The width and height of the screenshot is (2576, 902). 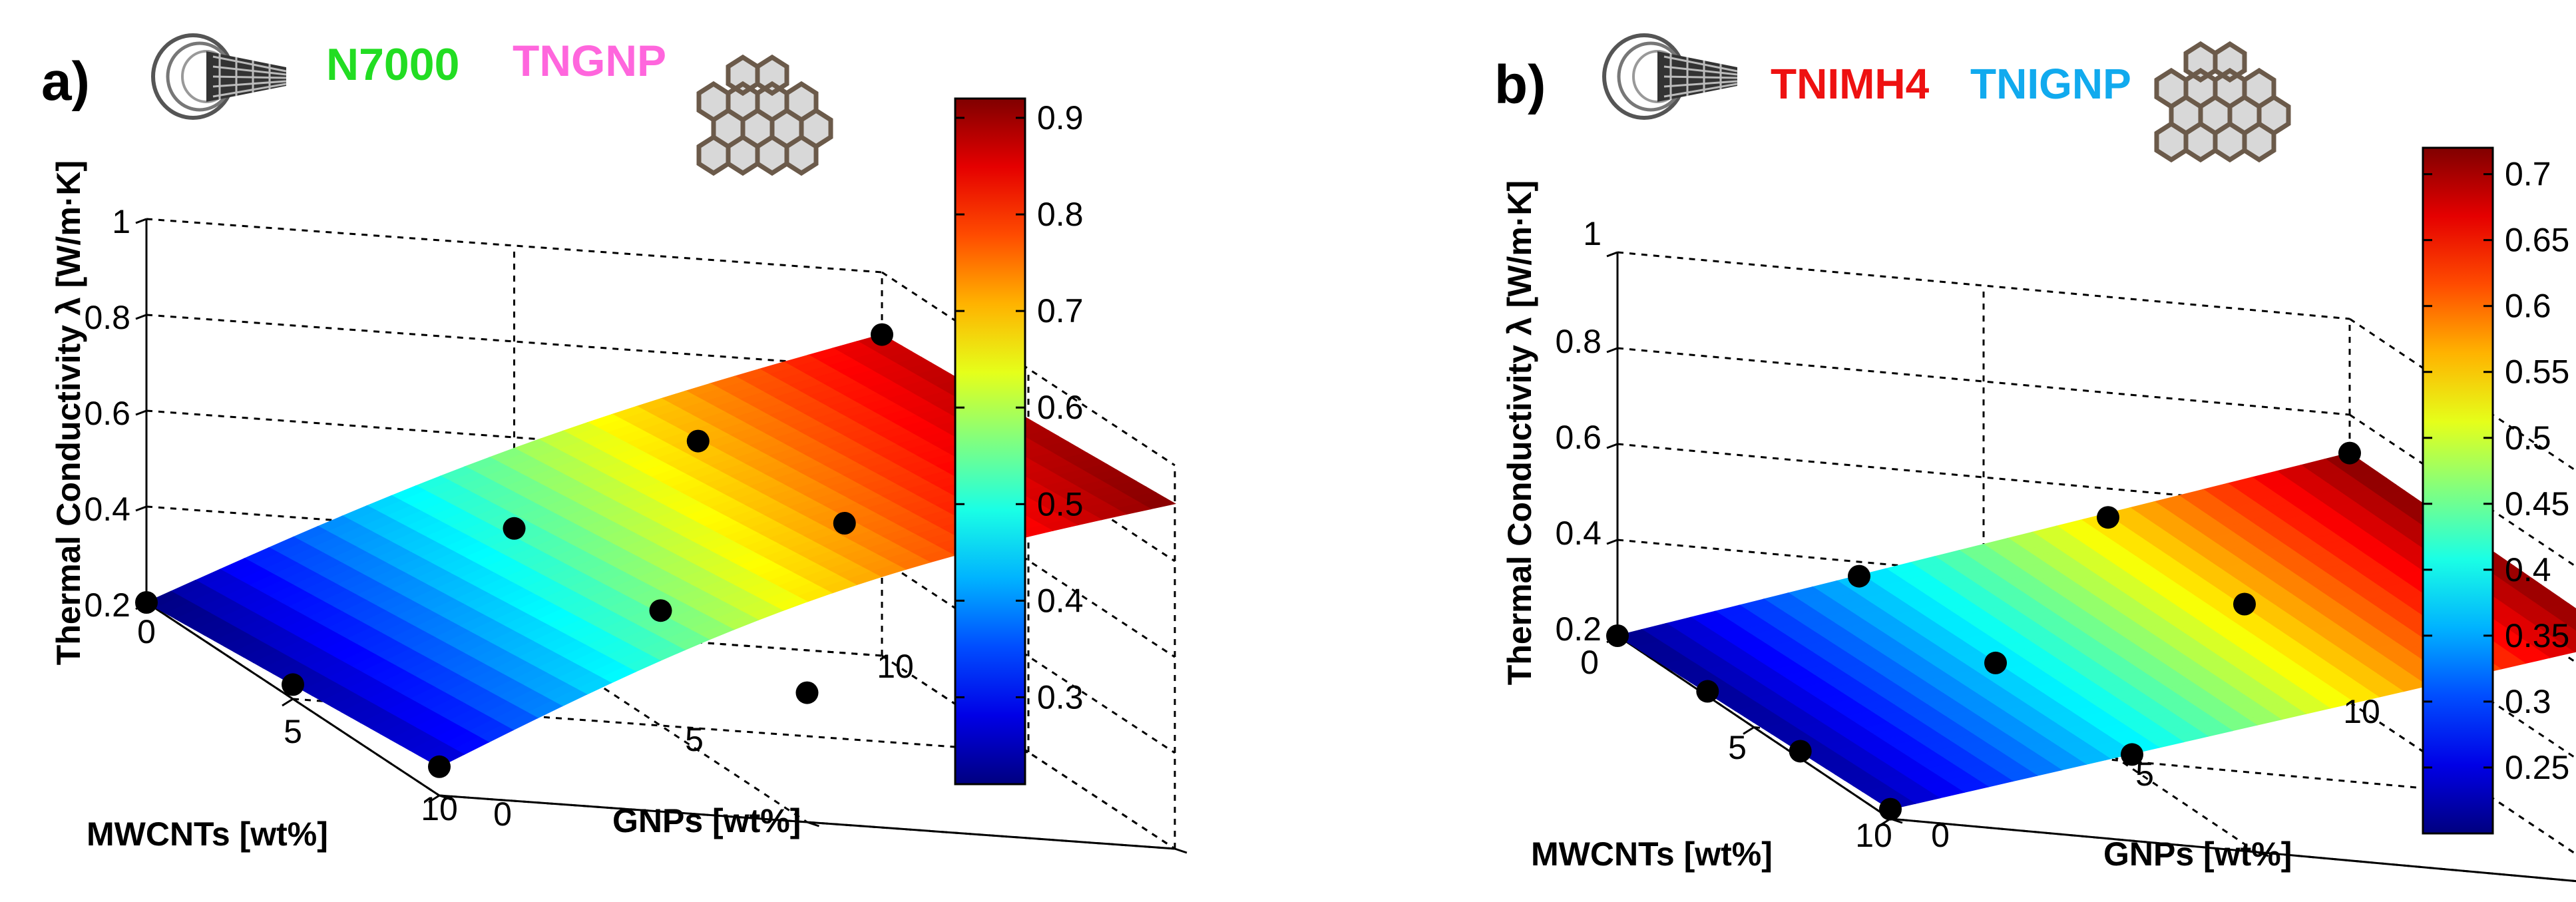 I want to click on colorbar-tick-label: 0.65, so click(x=2537, y=240).